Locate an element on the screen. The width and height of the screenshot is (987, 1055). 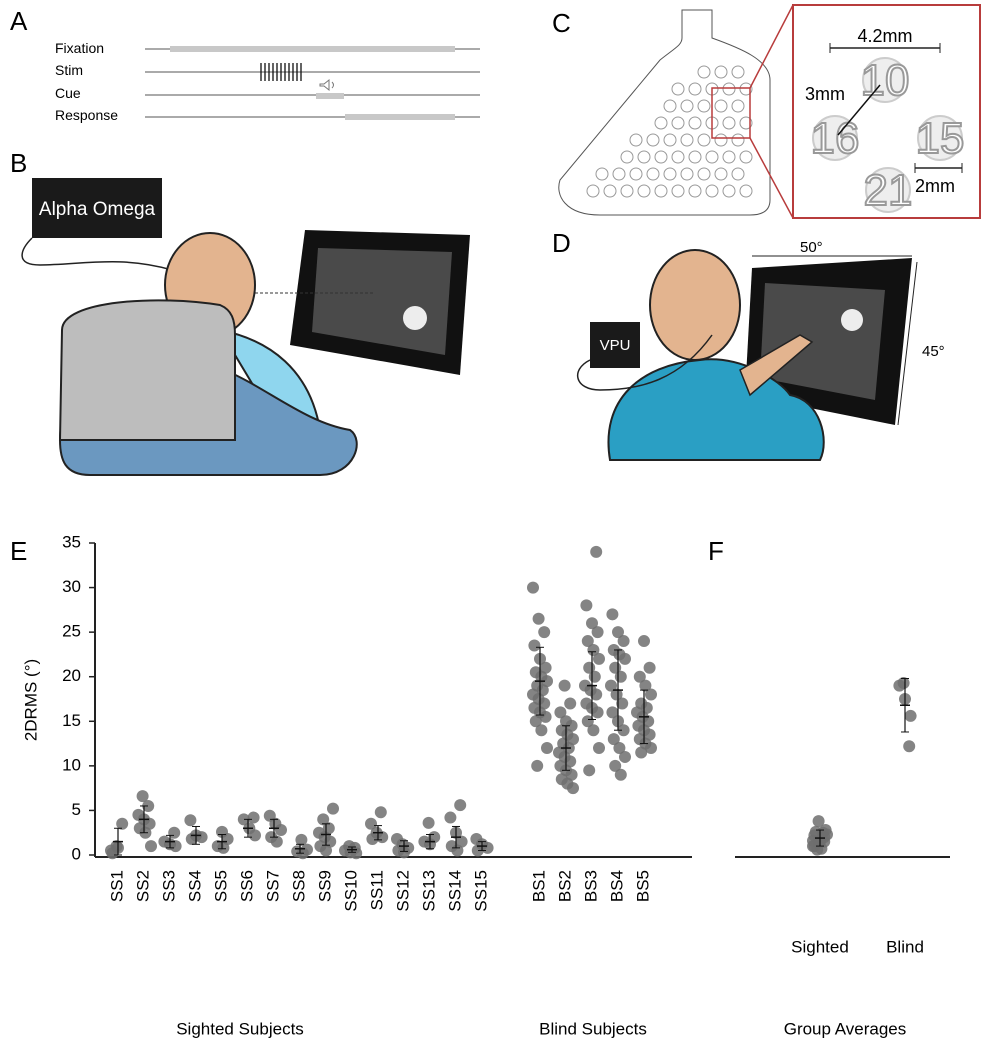
group-label: Sighted Subjects is located at coordinates (240, 1028).